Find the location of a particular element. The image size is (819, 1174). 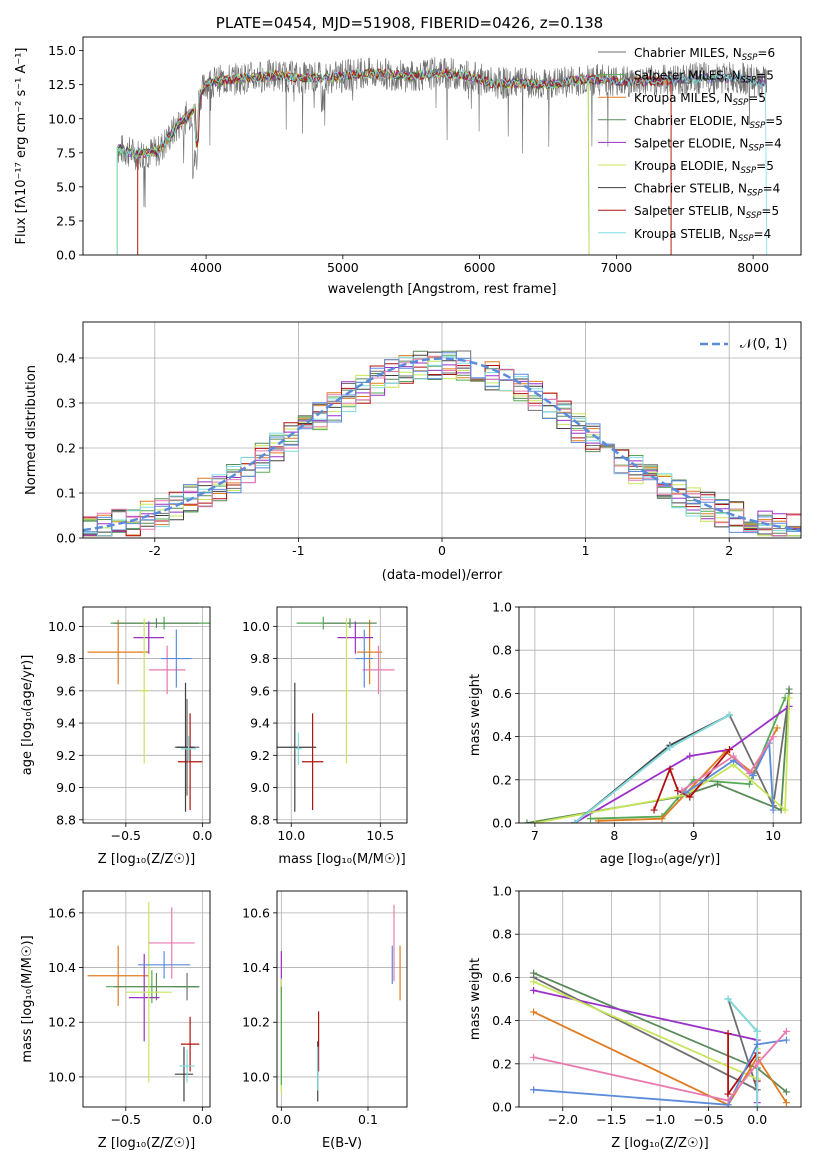

x-tick-label: 8000 is located at coordinates (753, 267).